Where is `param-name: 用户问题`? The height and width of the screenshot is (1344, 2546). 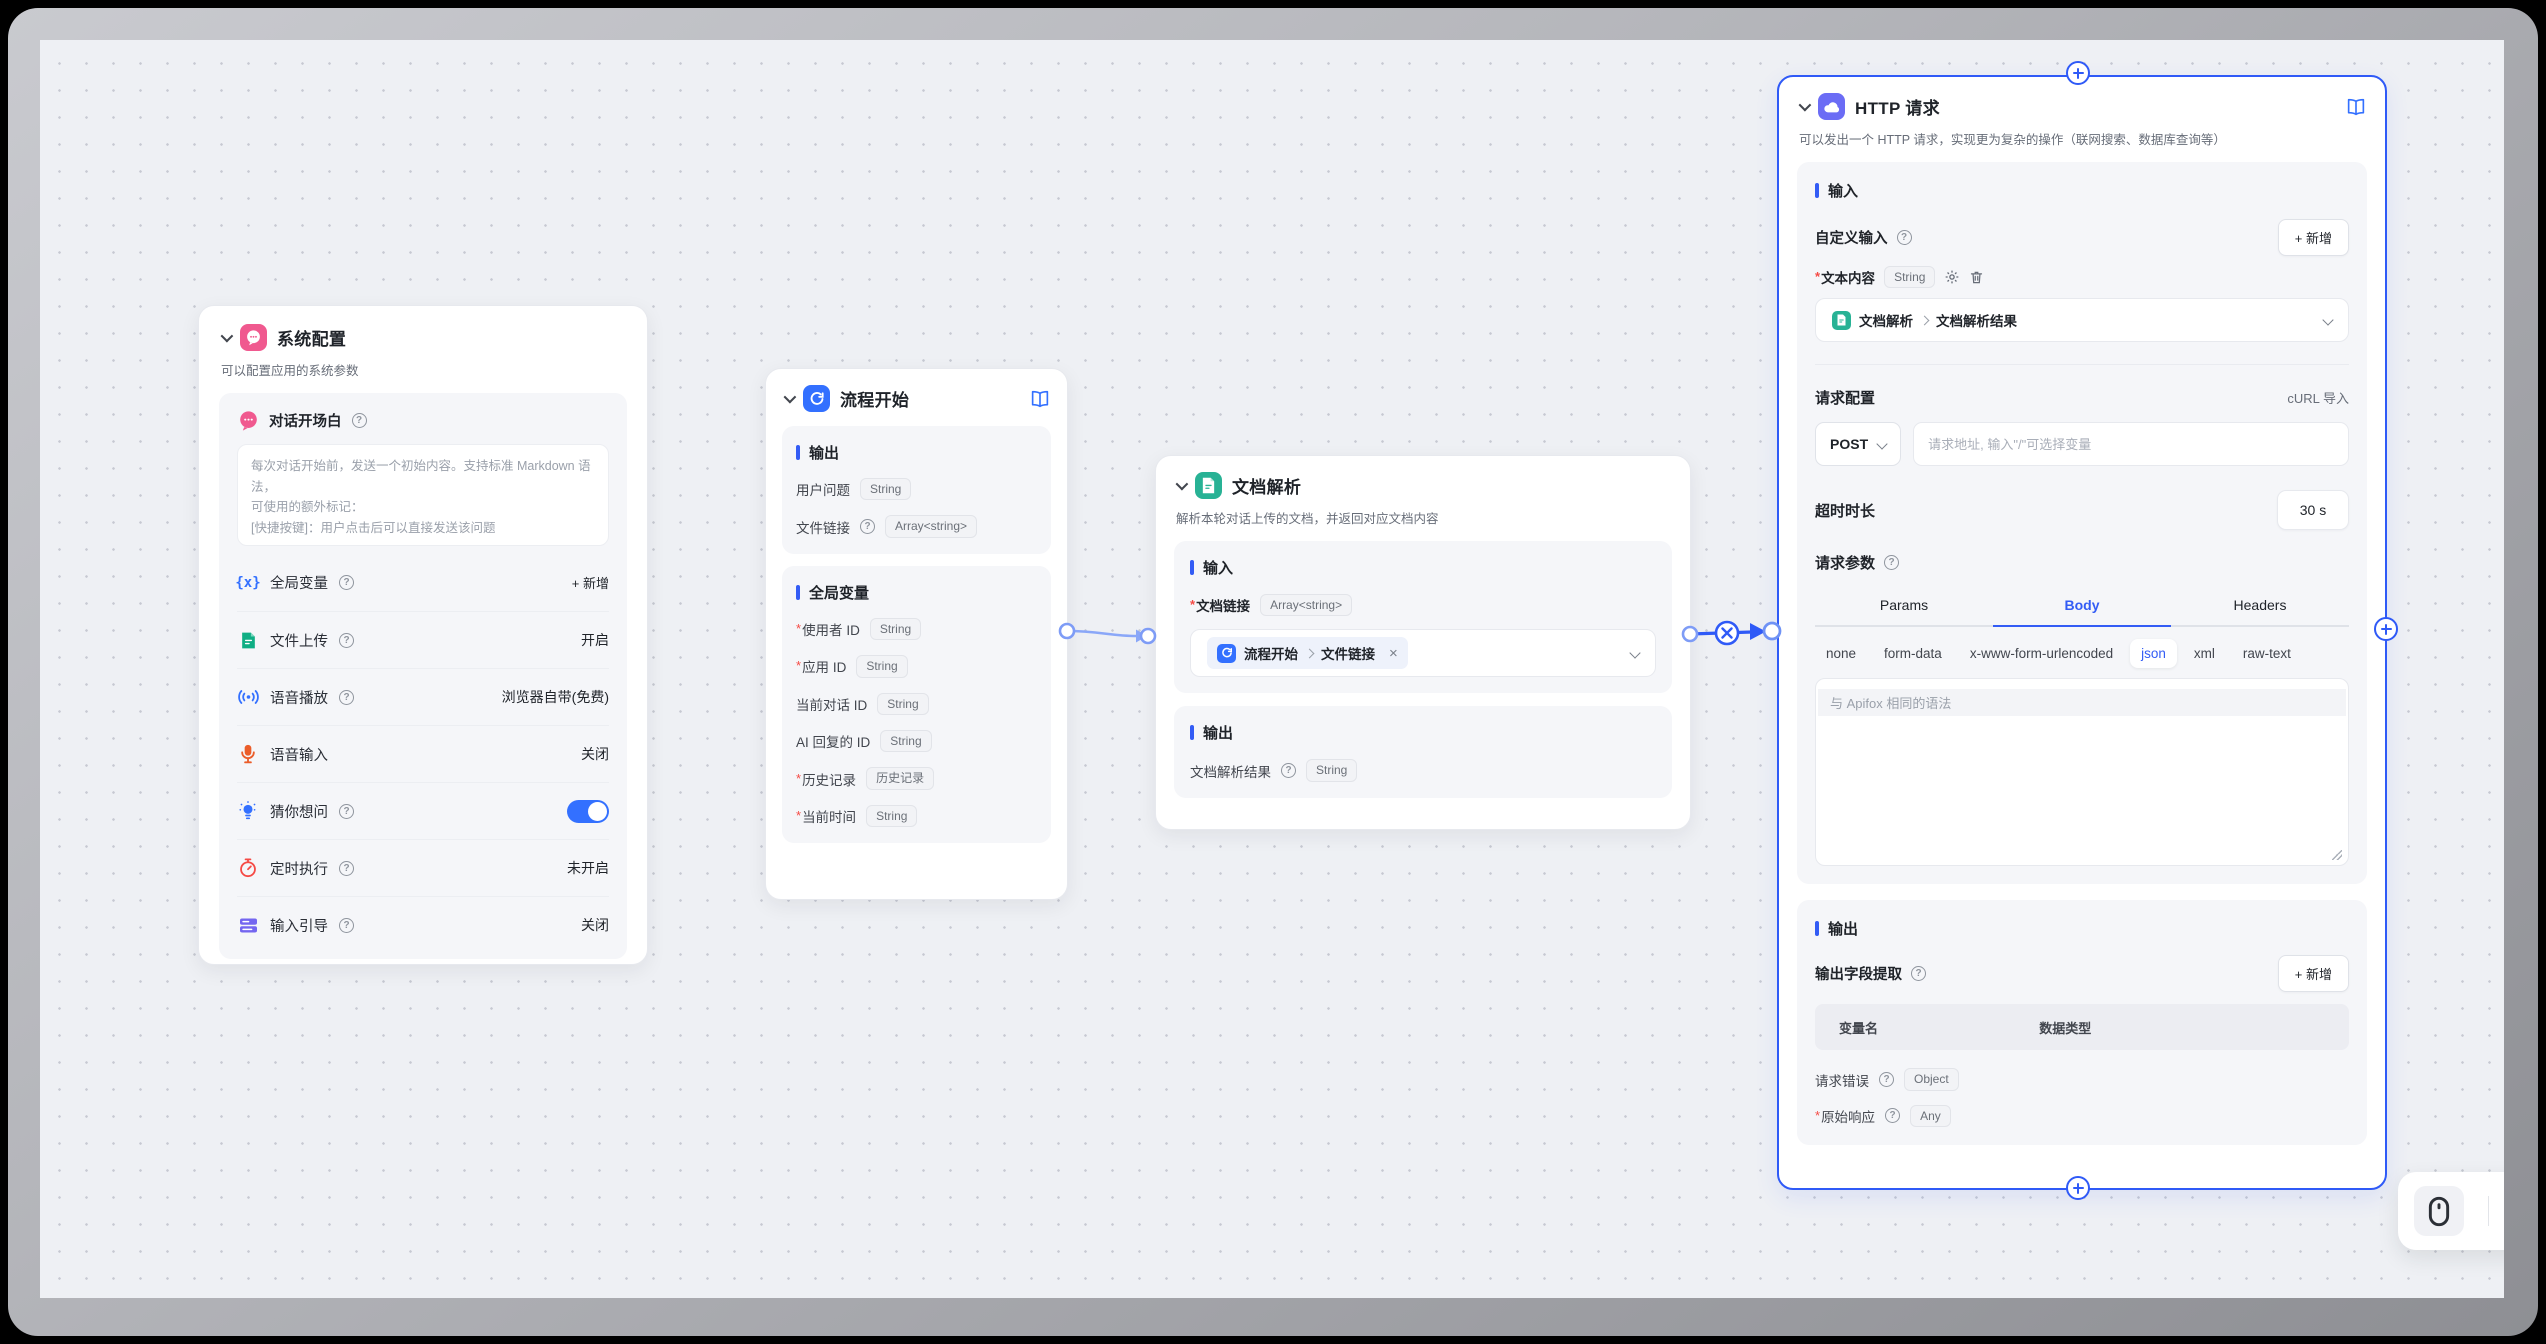
param-name: 用户问题 is located at coordinates (823, 491).